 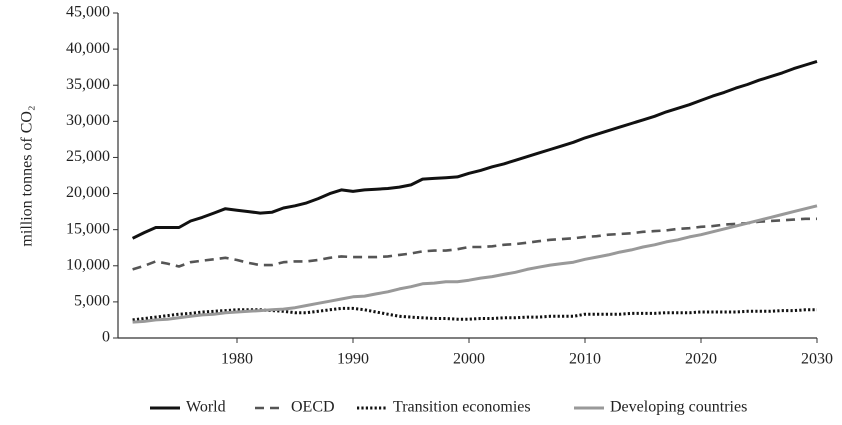 I want to click on y-tick-label: 25,000, so click(x=88, y=156).